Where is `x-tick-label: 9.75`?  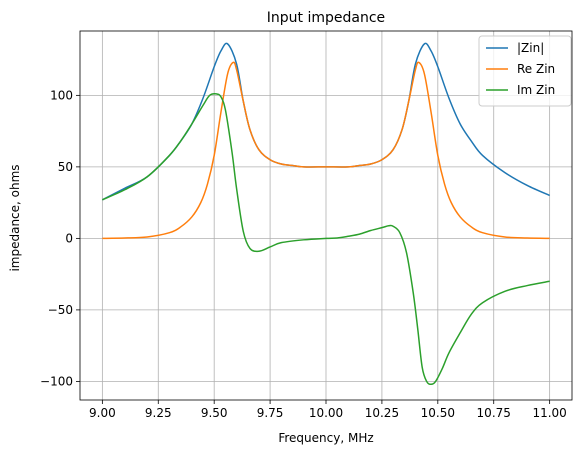
x-tick-label: 9.75 is located at coordinates (270, 413).